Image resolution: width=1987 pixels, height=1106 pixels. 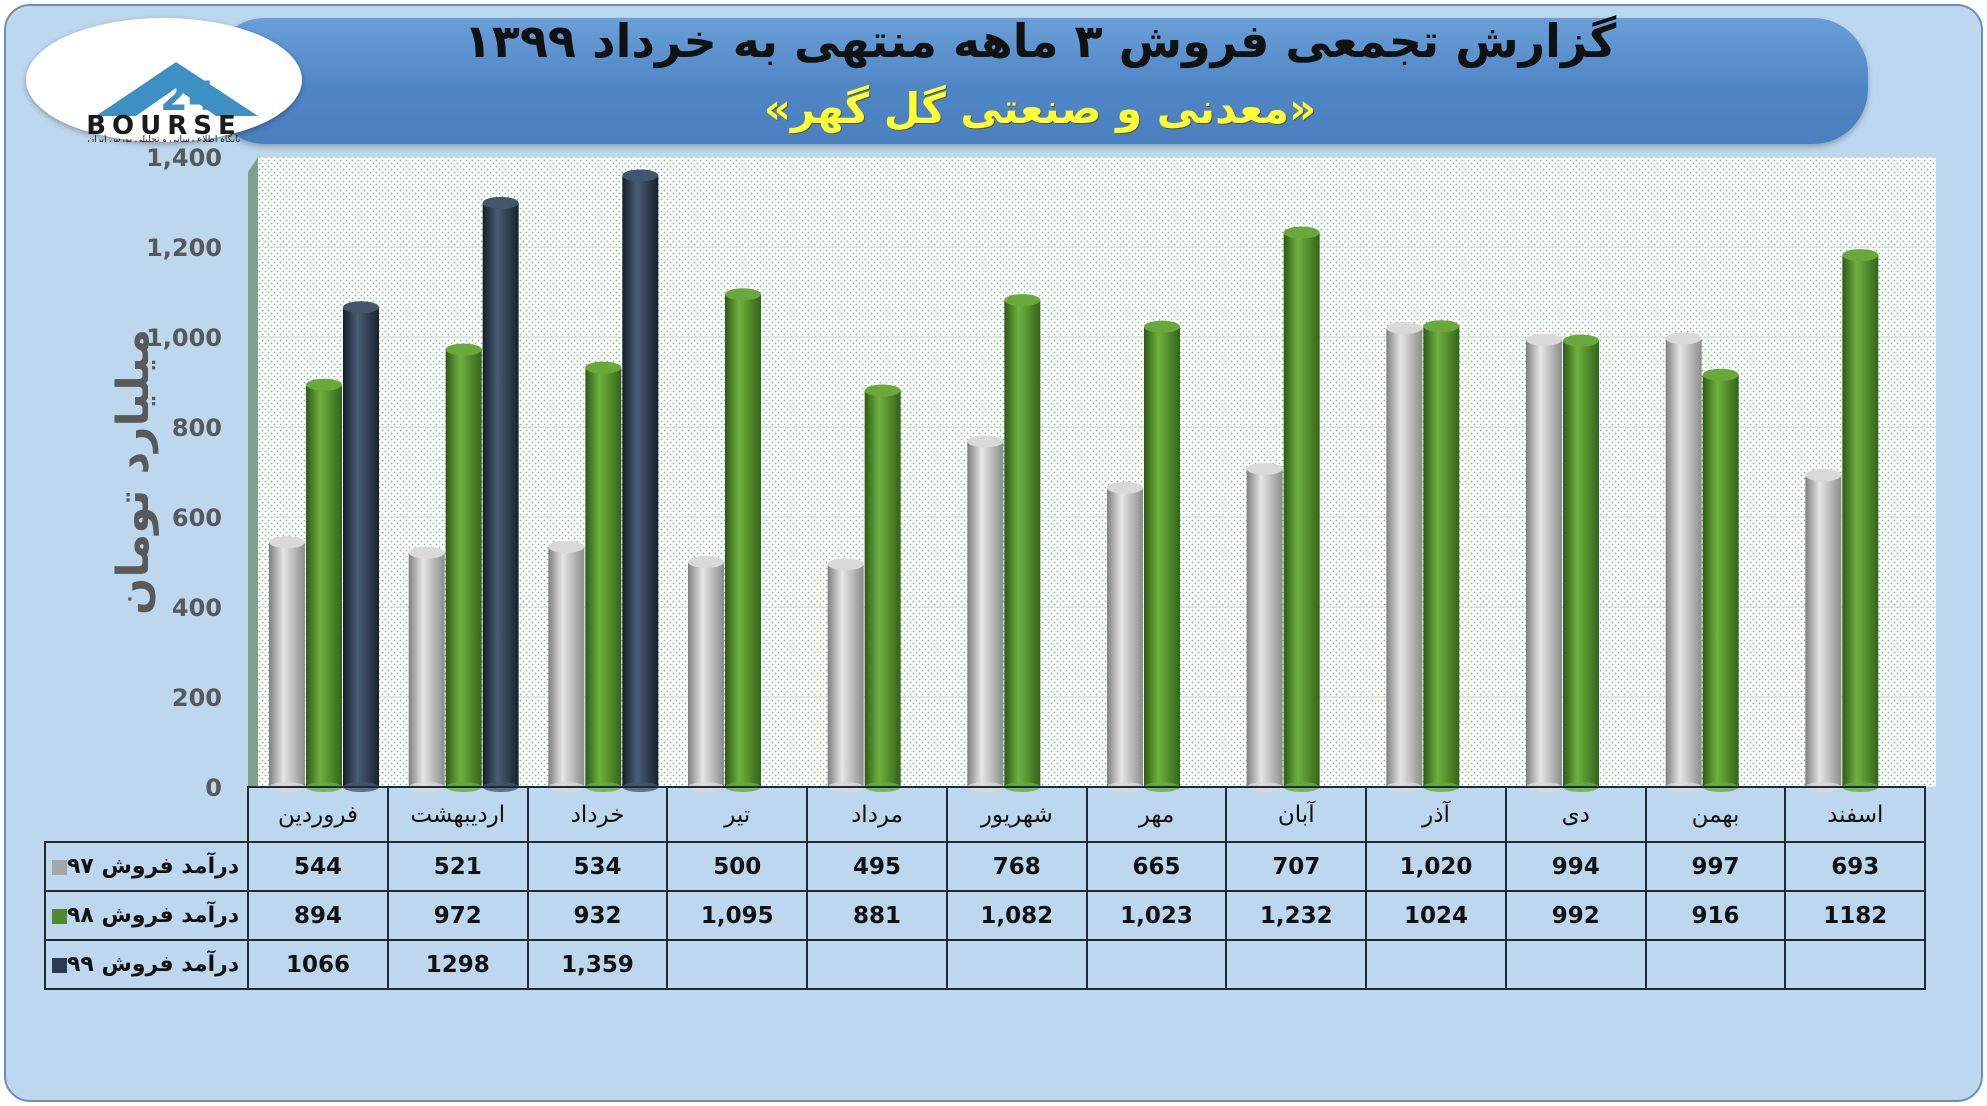 What do you see at coordinates (985, 964) in the screenshot?
I see `table-row: درآمد فروش ۹۹ 1066 1298 1,359` at bounding box center [985, 964].